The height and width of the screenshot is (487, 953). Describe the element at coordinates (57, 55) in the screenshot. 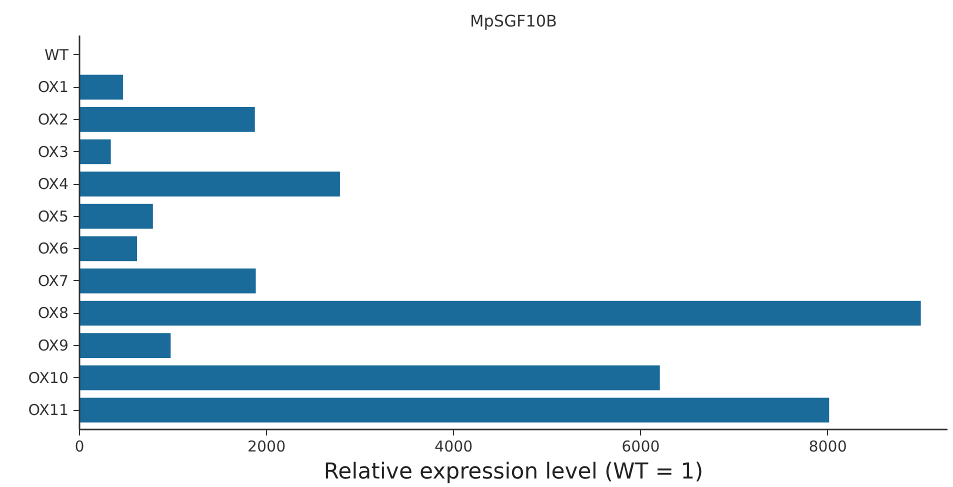

I see `y-tick-label: WT` at that location.